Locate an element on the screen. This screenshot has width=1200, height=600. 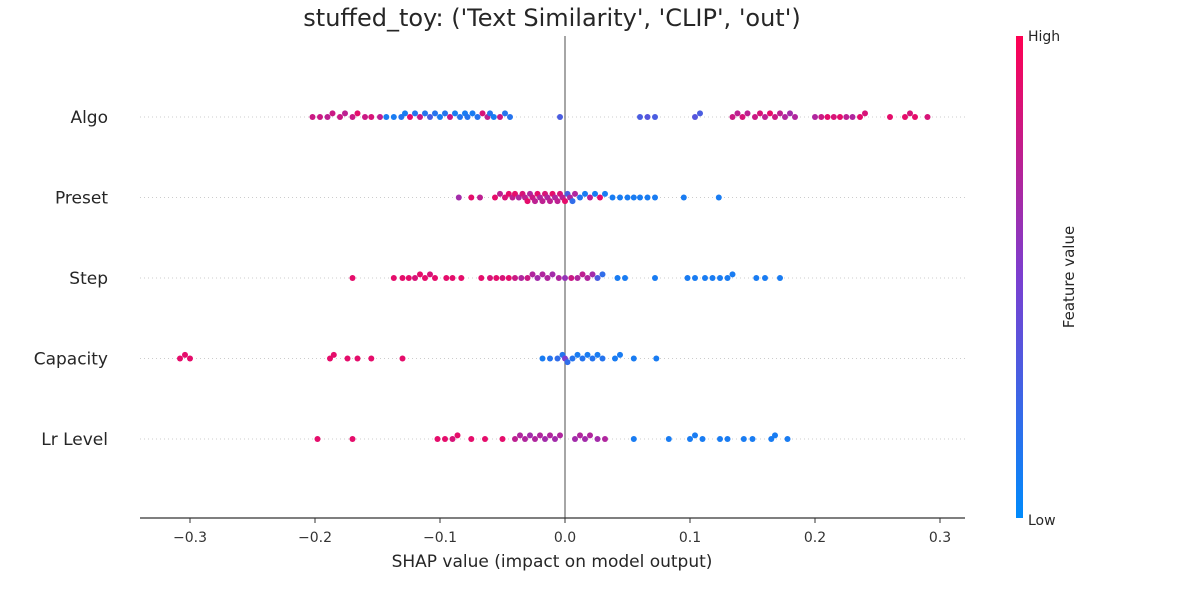
x-tick-label: 0.2 is located at coordinates (815, 538).